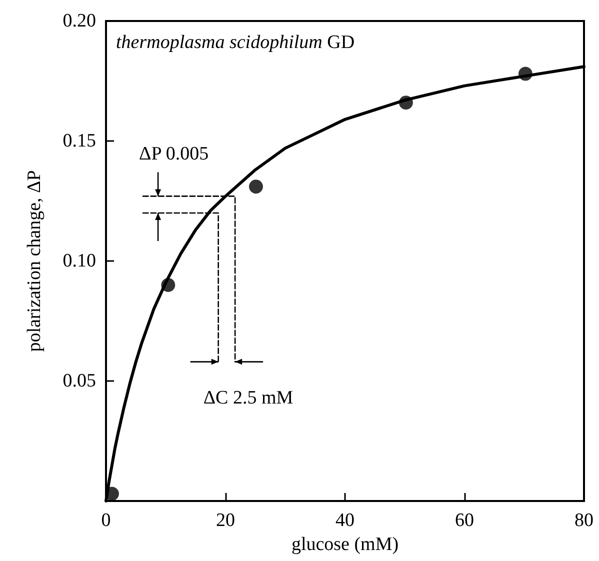 This screenshot has height=561, width=599. I want to click on y-tick-label: 0.20, so click(79, 21).